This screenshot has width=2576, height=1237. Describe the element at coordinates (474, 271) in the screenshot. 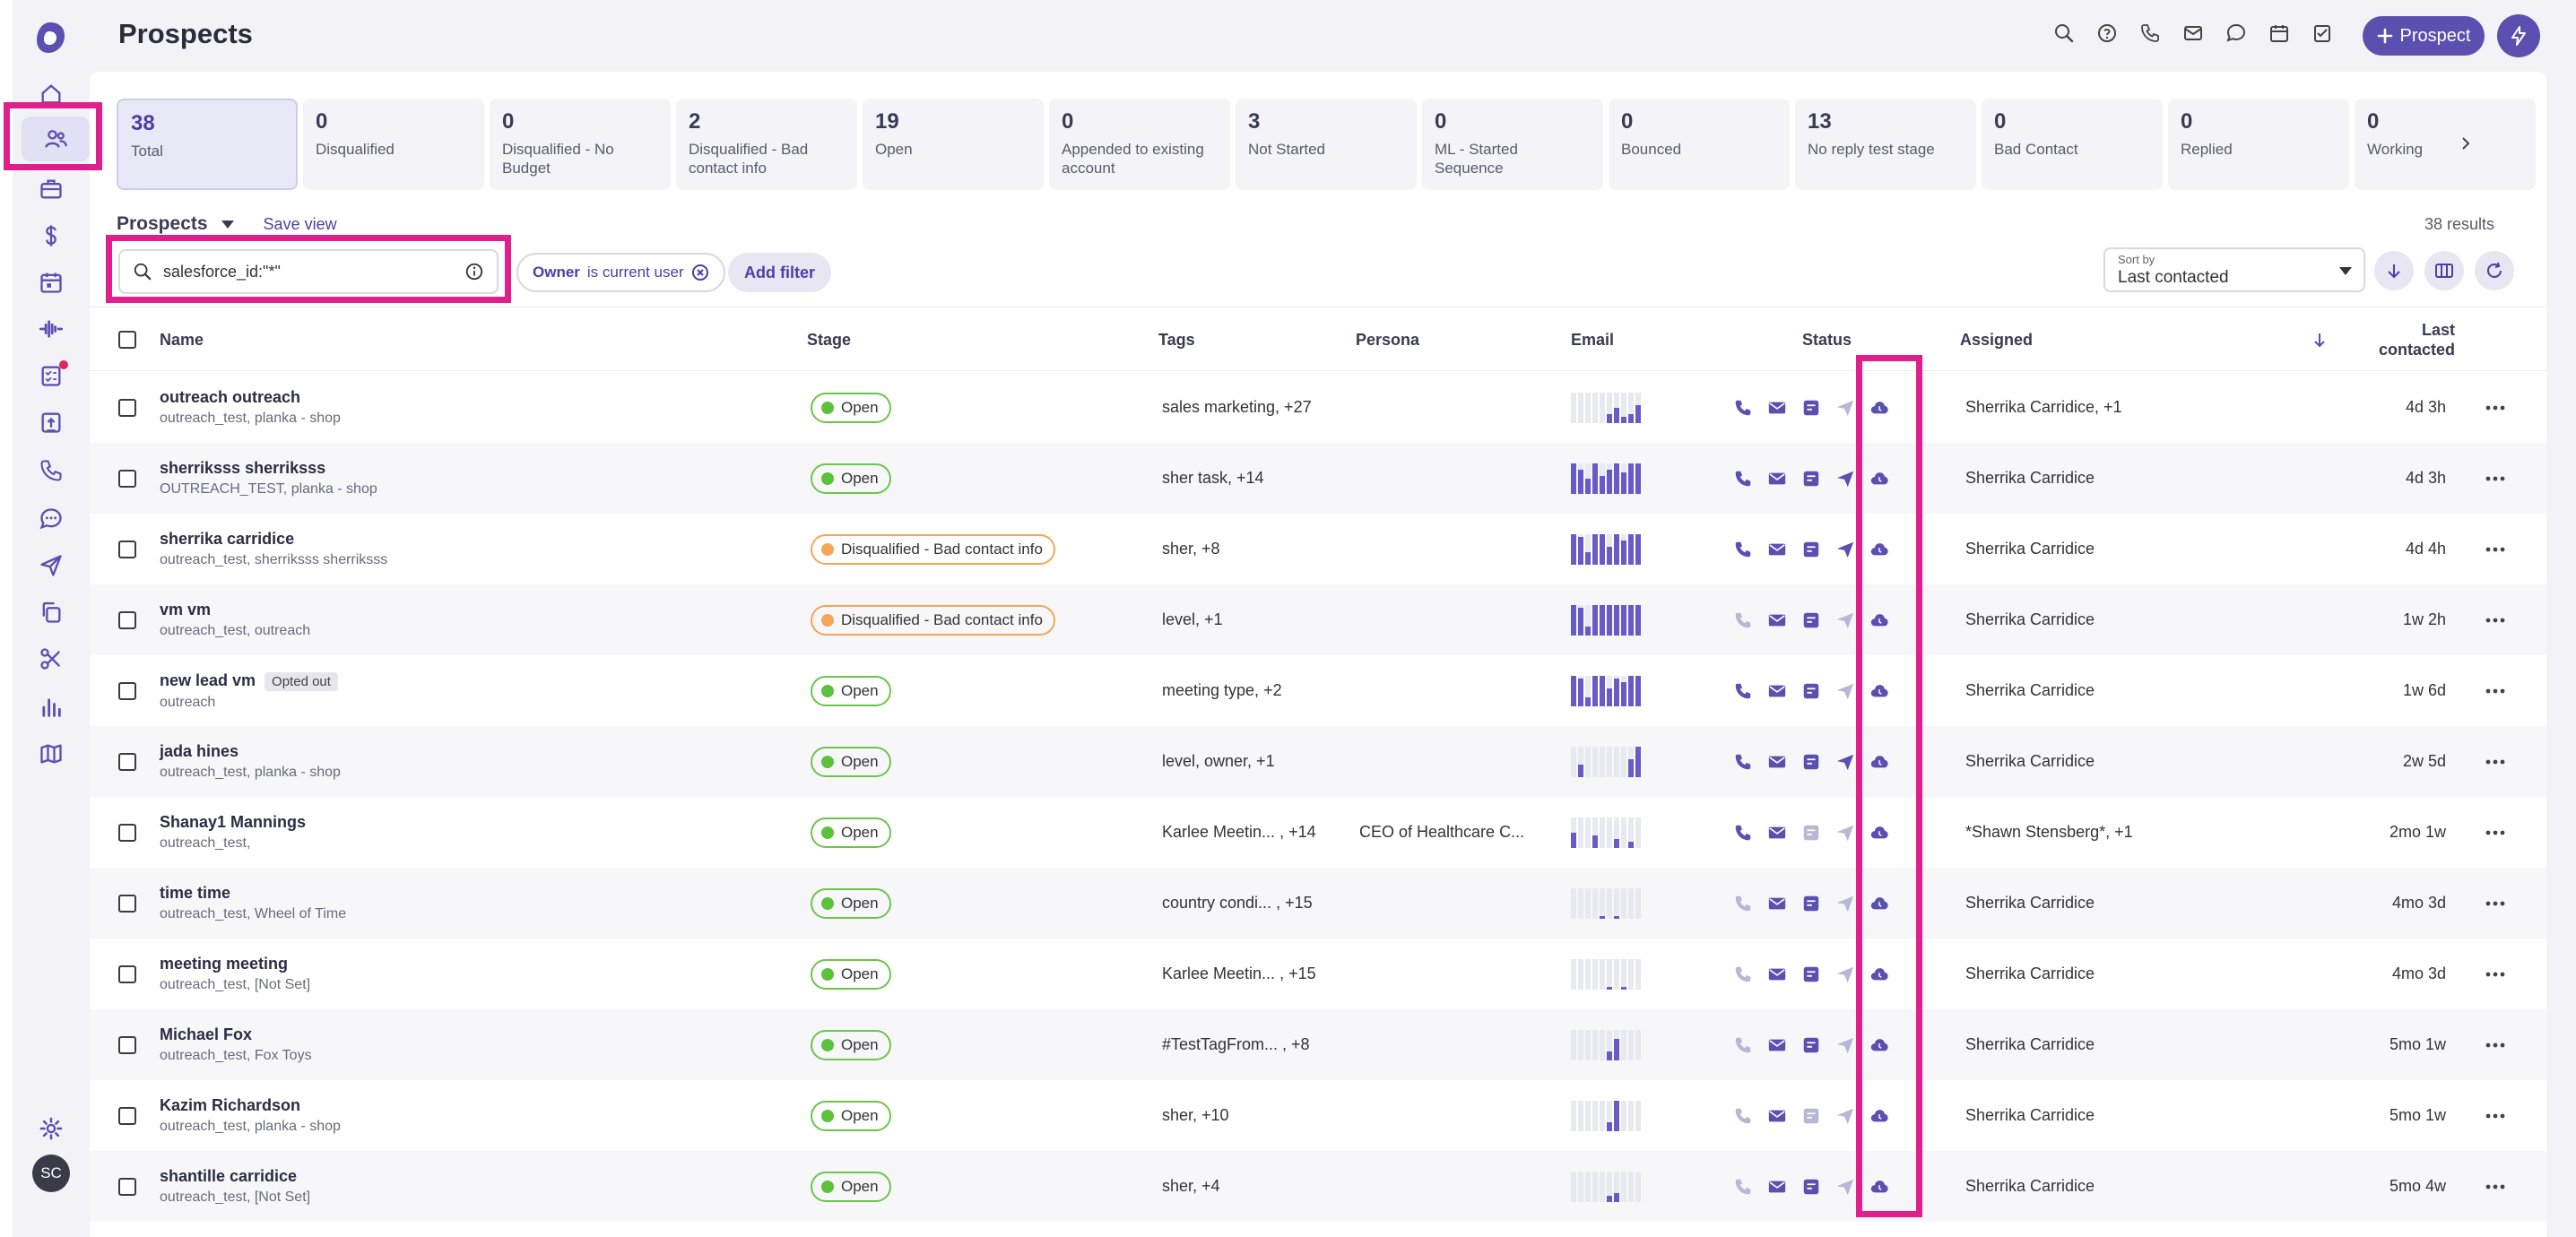

I see `info-icon` at that location.